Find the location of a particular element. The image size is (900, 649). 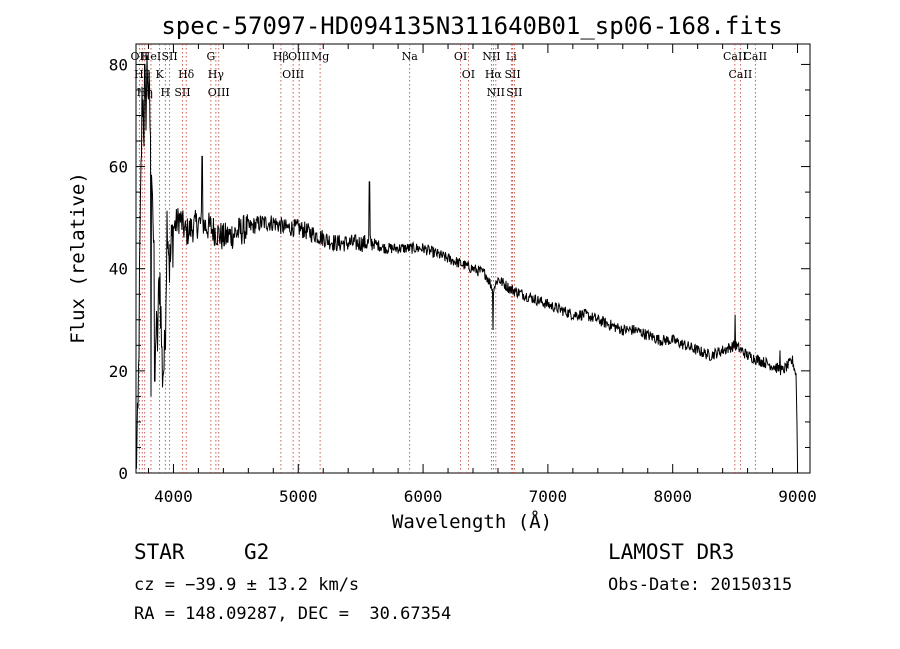

x-axis-label: Wavelength (Å) is located at coordinates (472, 521).